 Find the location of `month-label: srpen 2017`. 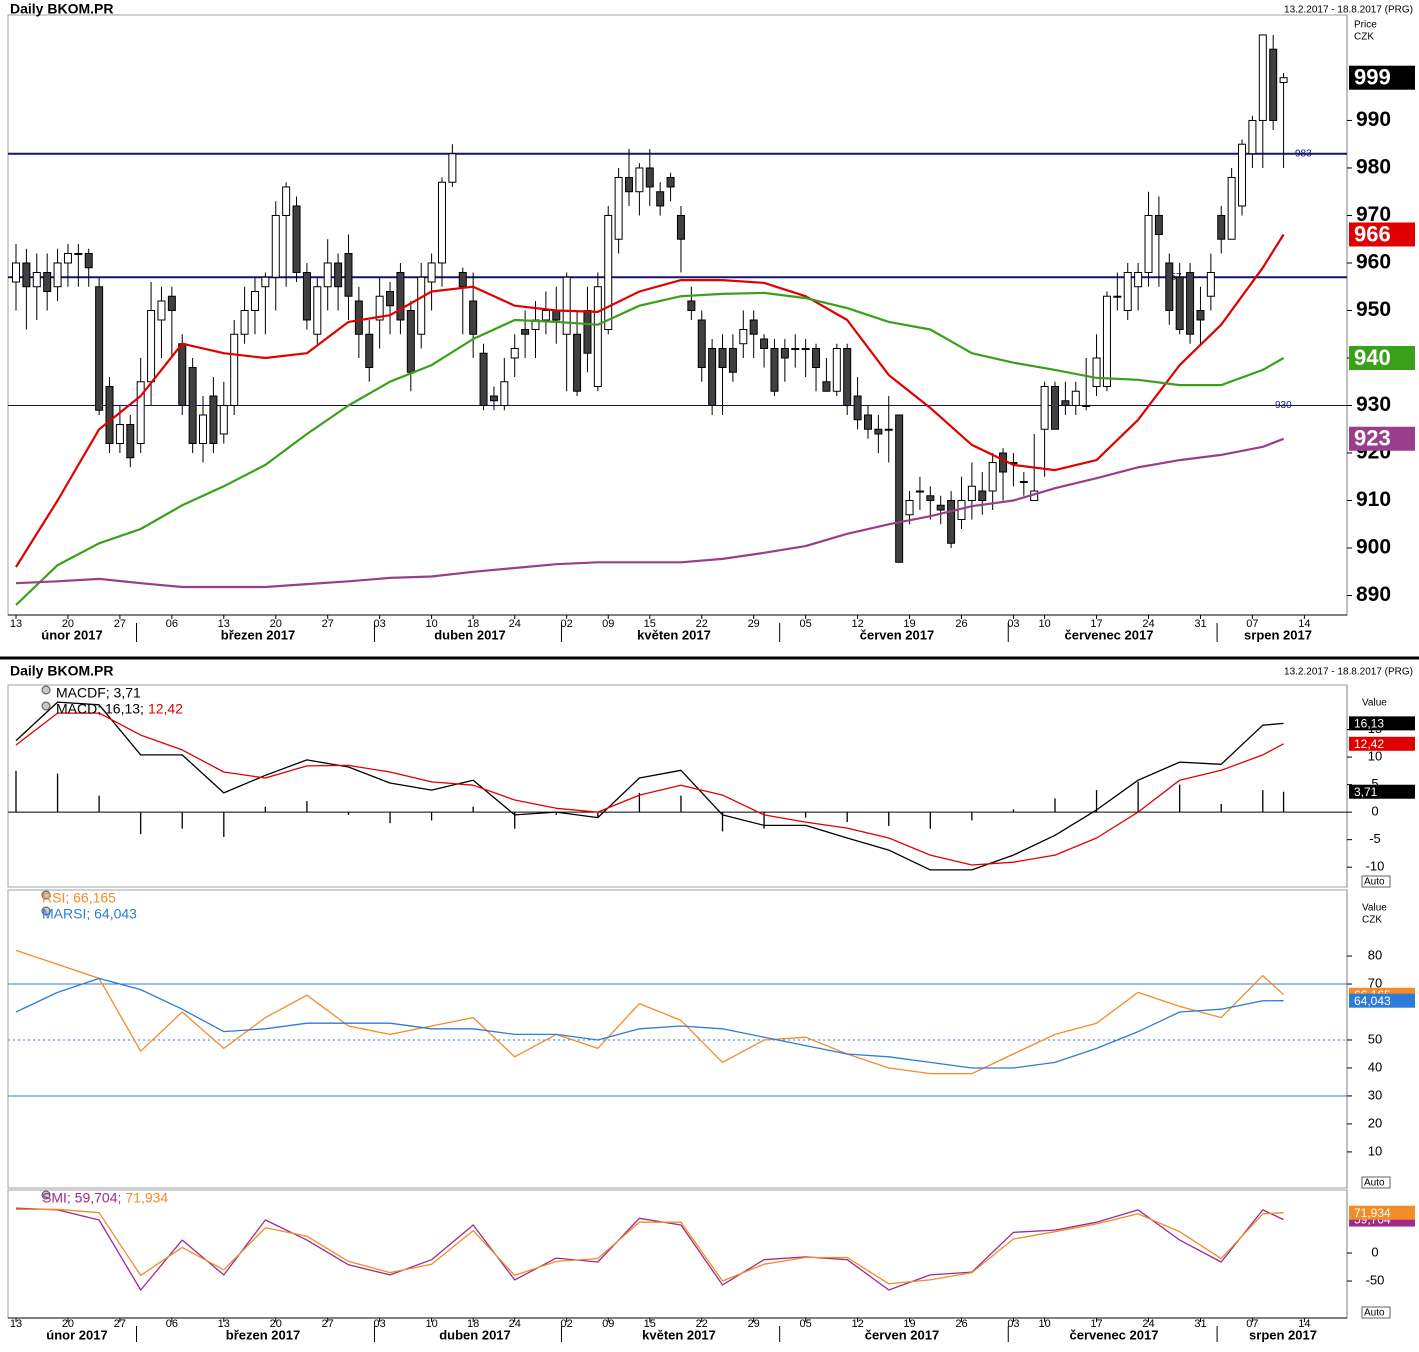

month-label: srpen 2017 is located at coordinates (1278, 634).